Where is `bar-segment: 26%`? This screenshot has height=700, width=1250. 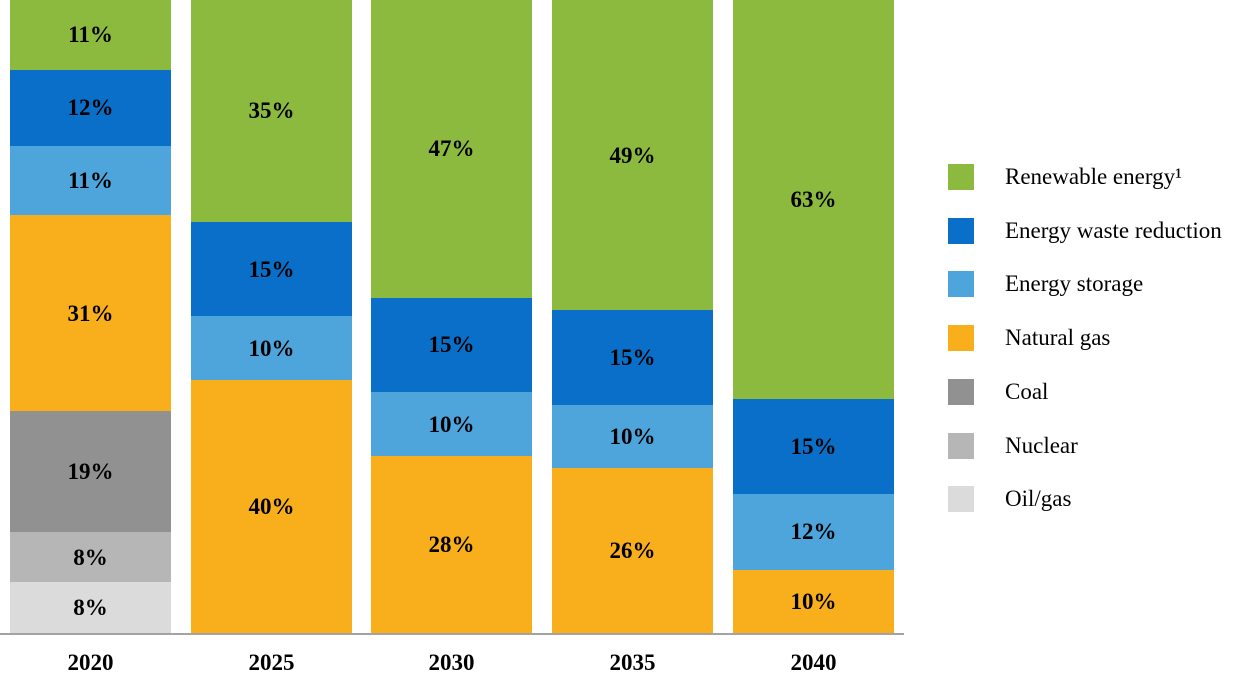 bar-segment: 26% is located at coordinates (632, 550).